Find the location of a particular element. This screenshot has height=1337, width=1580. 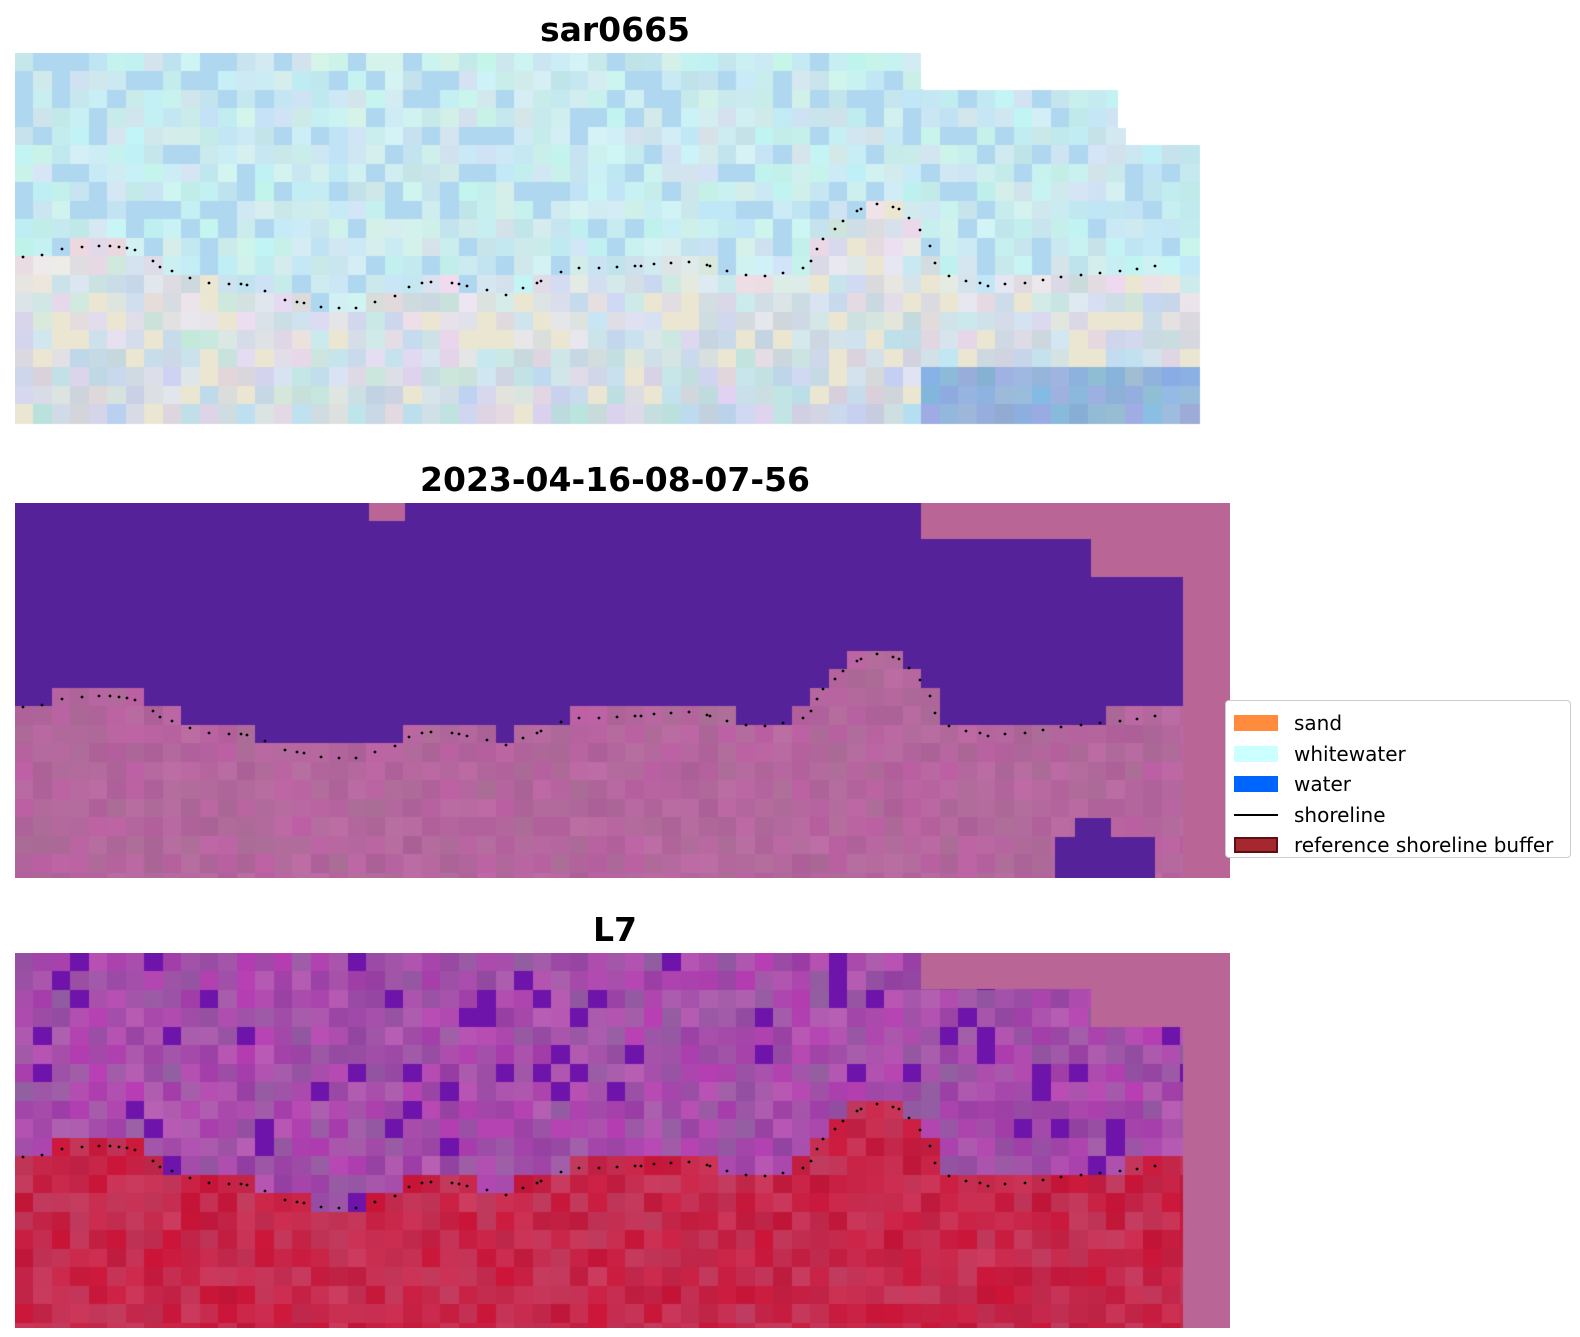

legend-item-sand: sand is located at coordinates (1398, 723).